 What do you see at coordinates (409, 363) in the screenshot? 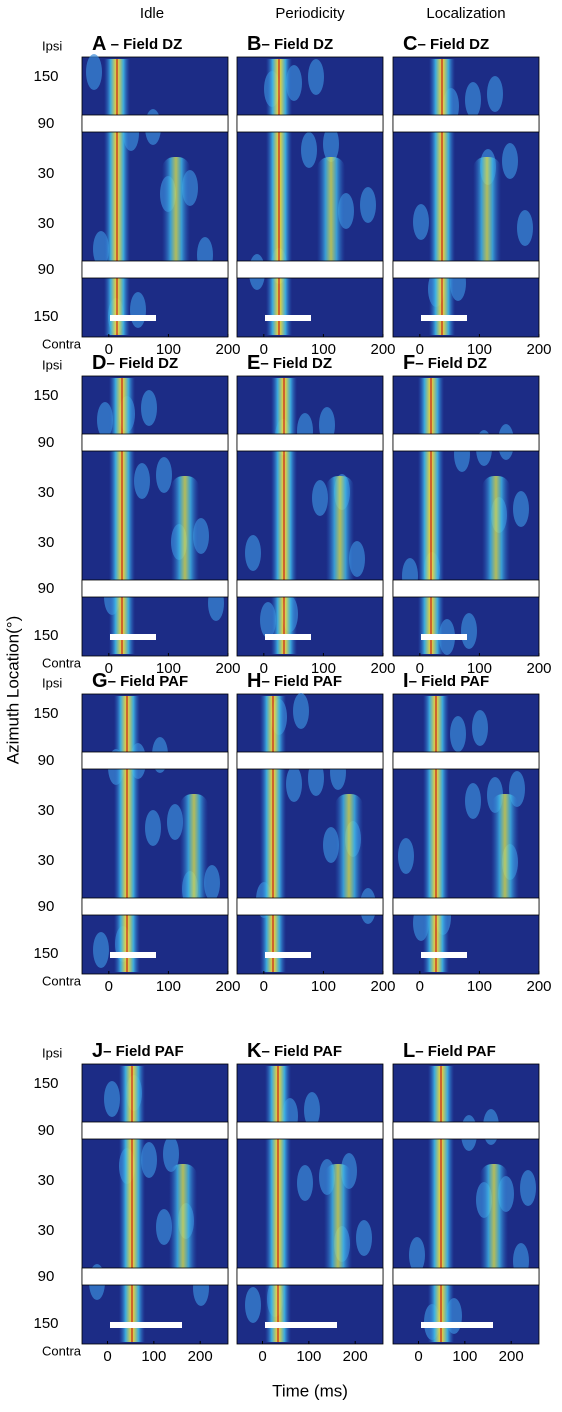
I see `panel-letter: F` at bounding box center [409, 363].